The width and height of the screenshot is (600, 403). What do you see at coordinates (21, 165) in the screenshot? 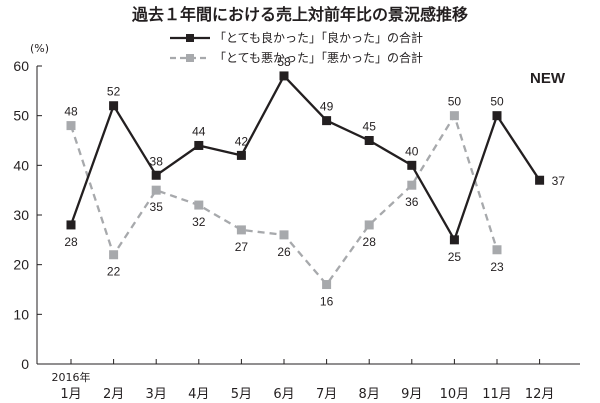
I see `y-tick-label: 40` at bounding box center [21, 165].